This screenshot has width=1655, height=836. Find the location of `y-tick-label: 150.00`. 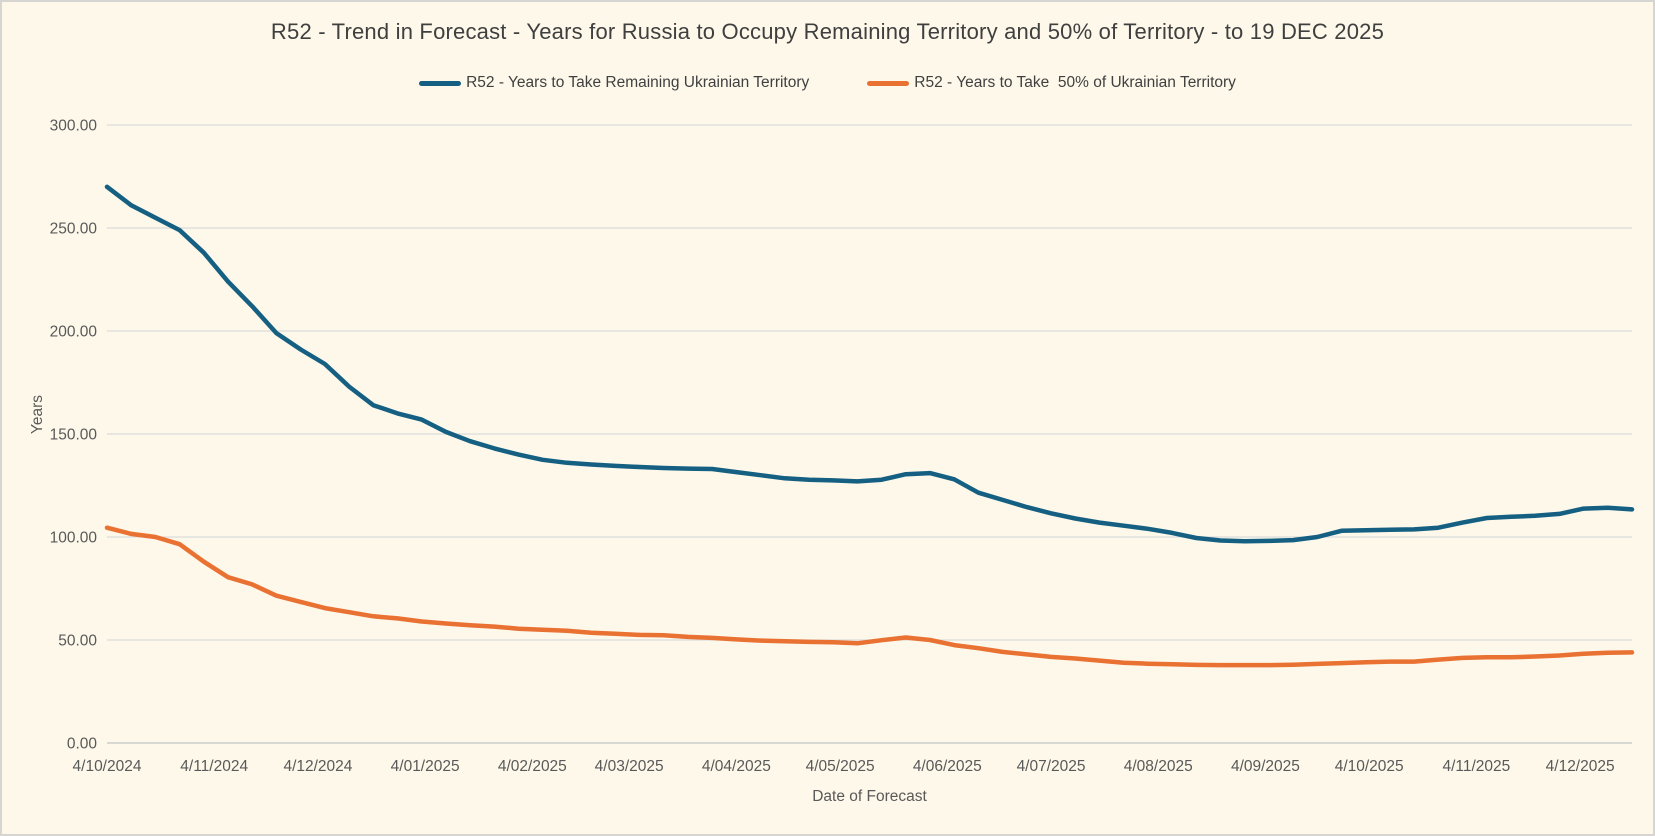

y-tick-label: 150.00 is located at coordinates (74, 435).